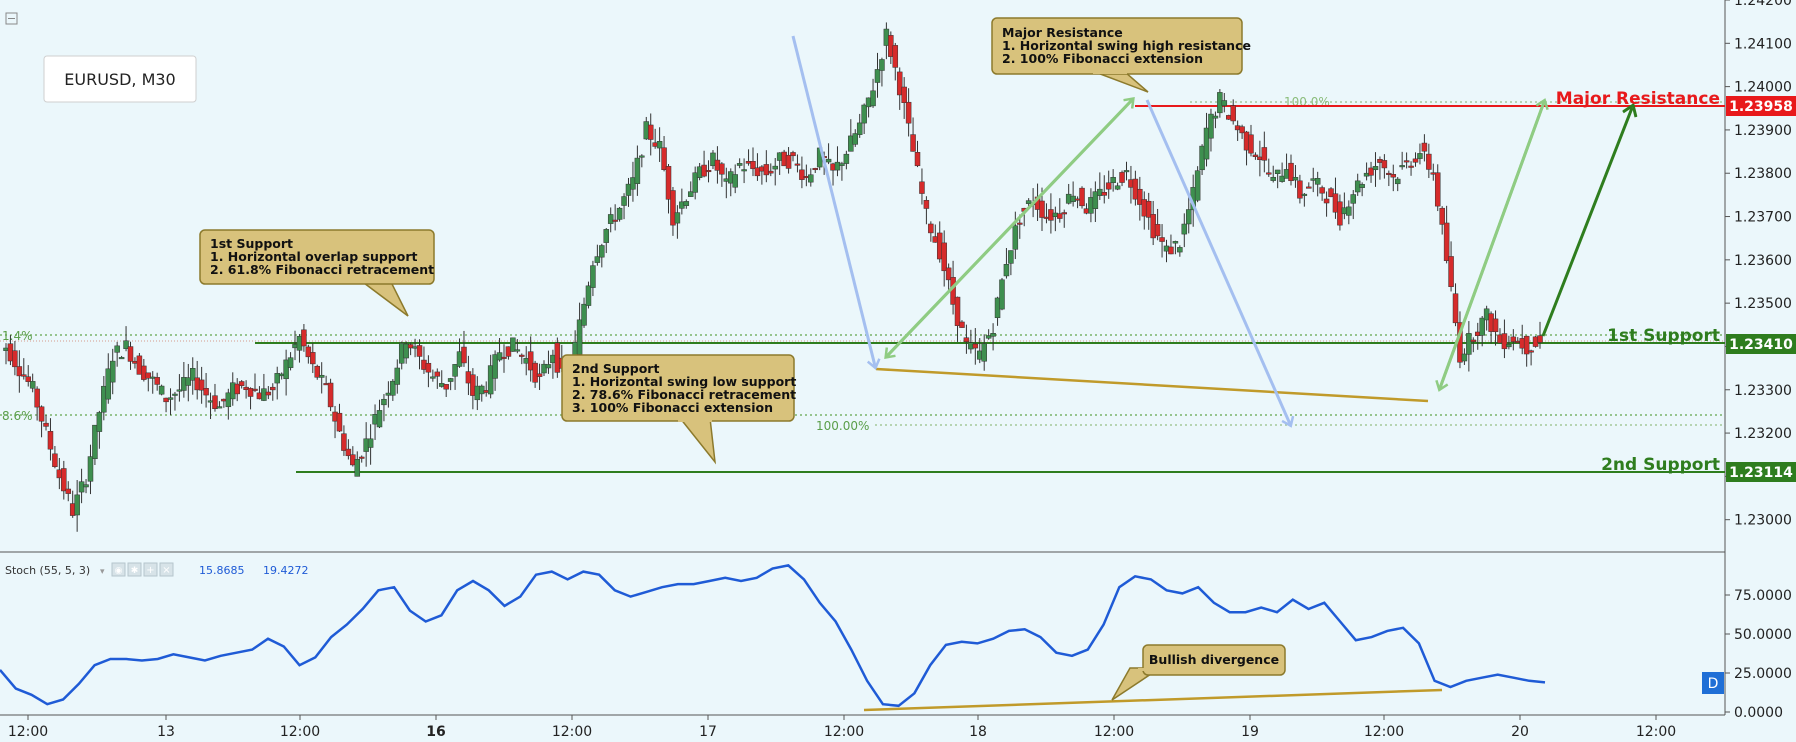 The height and width of the screenshot is (742, 1796). I want to click on callout-first-support-title: 1st Support, so click(251, 243).